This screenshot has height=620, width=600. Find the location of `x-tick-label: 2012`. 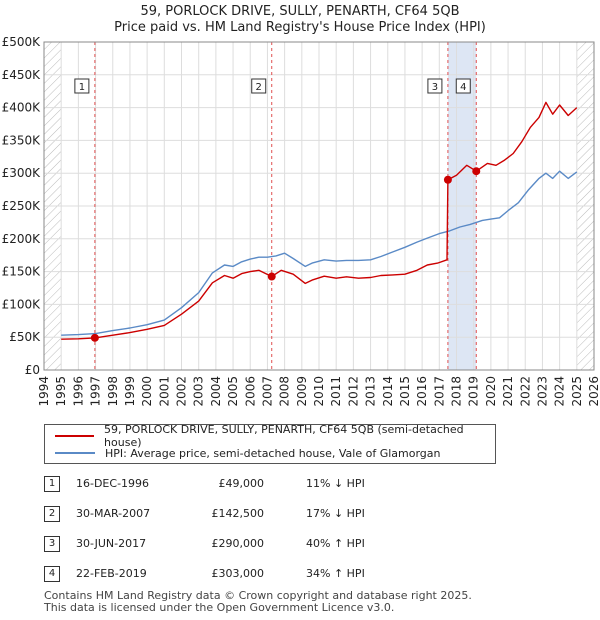

x-tick-label: 2012 is located at coordinates (353, 391).